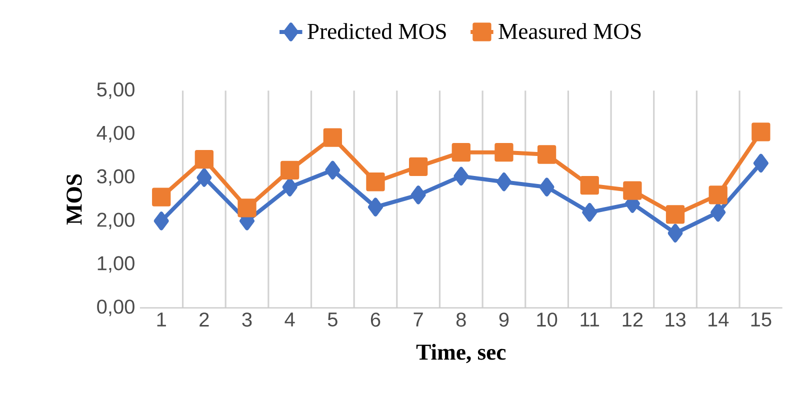 The width and height of the screenshot is (793, 412). What do you see at coordinates (547, 319) in the screenshot?
I see `x-tick-label: 10` at bounding box center [547, 319].